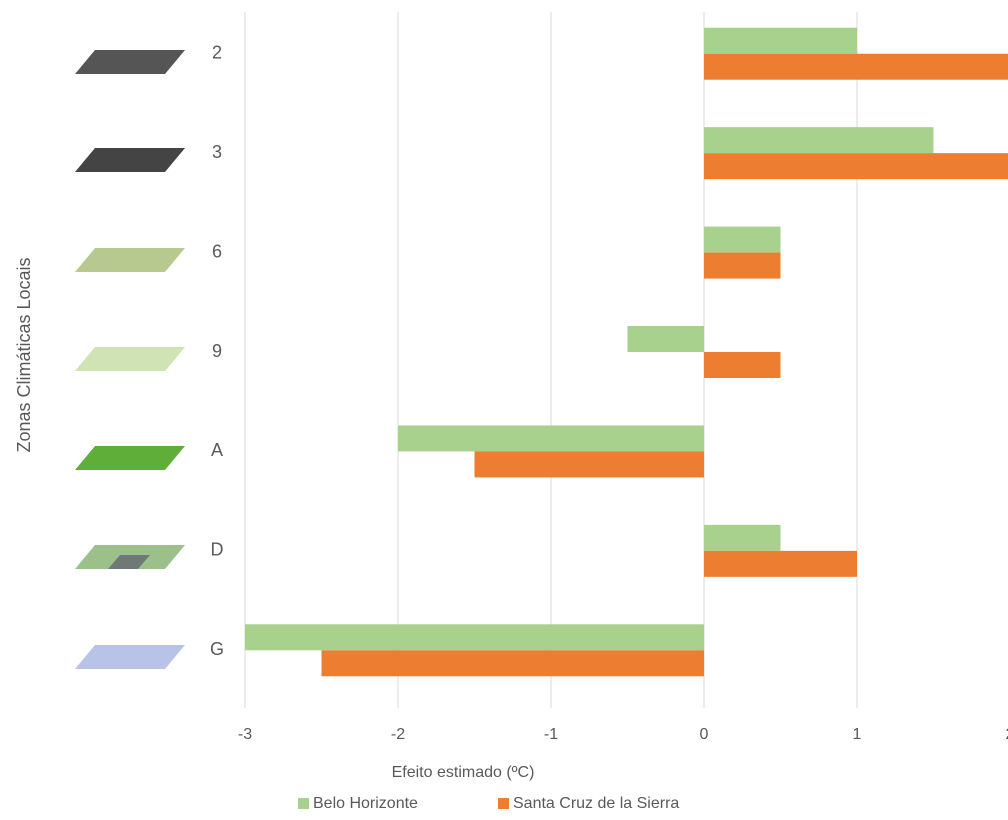 The image size is (1008, 820). Describe the element at coordinates (463, 772) in the screenshot. I see `x-axis-title: Efeito estimado (ºC)` at that location.